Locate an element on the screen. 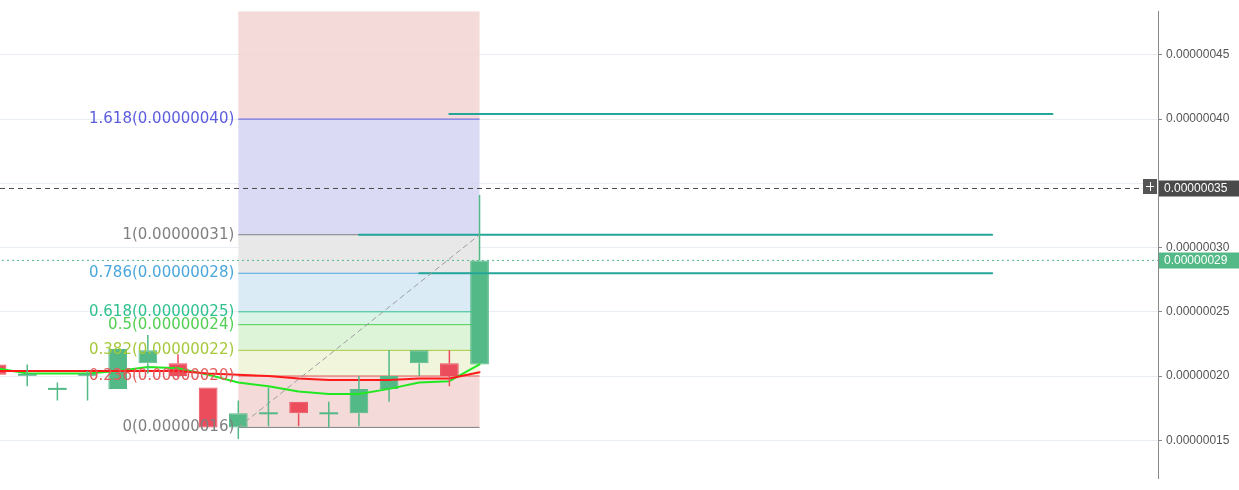  y-tick-label: 0.00000030 is located at coordinates (1198, 246).